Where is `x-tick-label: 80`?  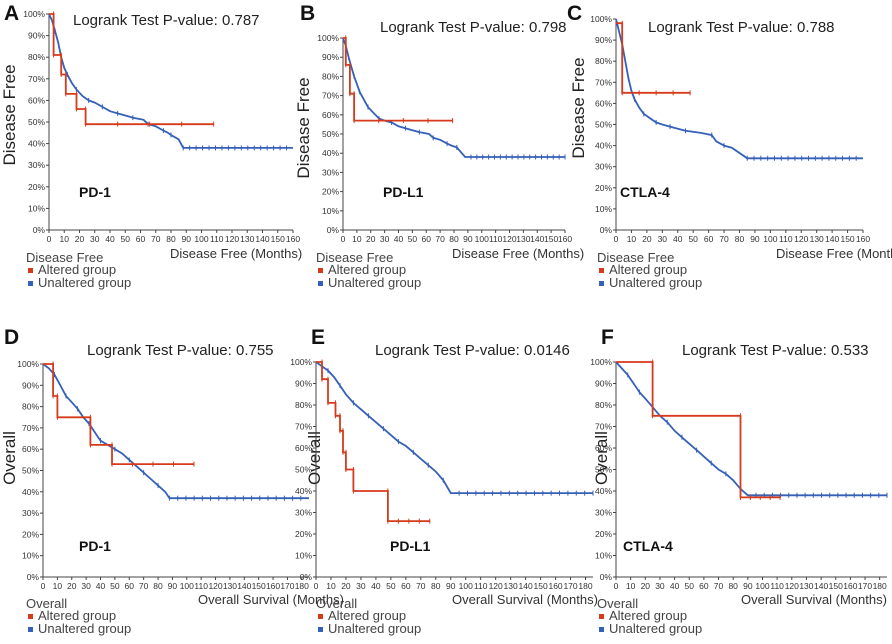 x-tick-label: 80 is located at coordinates (171, 239).